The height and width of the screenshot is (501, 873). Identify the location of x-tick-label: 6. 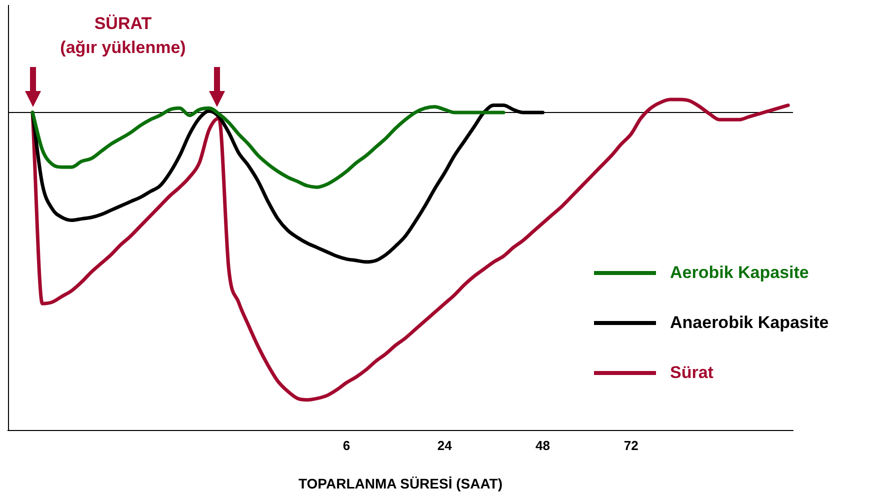
(346, 445).